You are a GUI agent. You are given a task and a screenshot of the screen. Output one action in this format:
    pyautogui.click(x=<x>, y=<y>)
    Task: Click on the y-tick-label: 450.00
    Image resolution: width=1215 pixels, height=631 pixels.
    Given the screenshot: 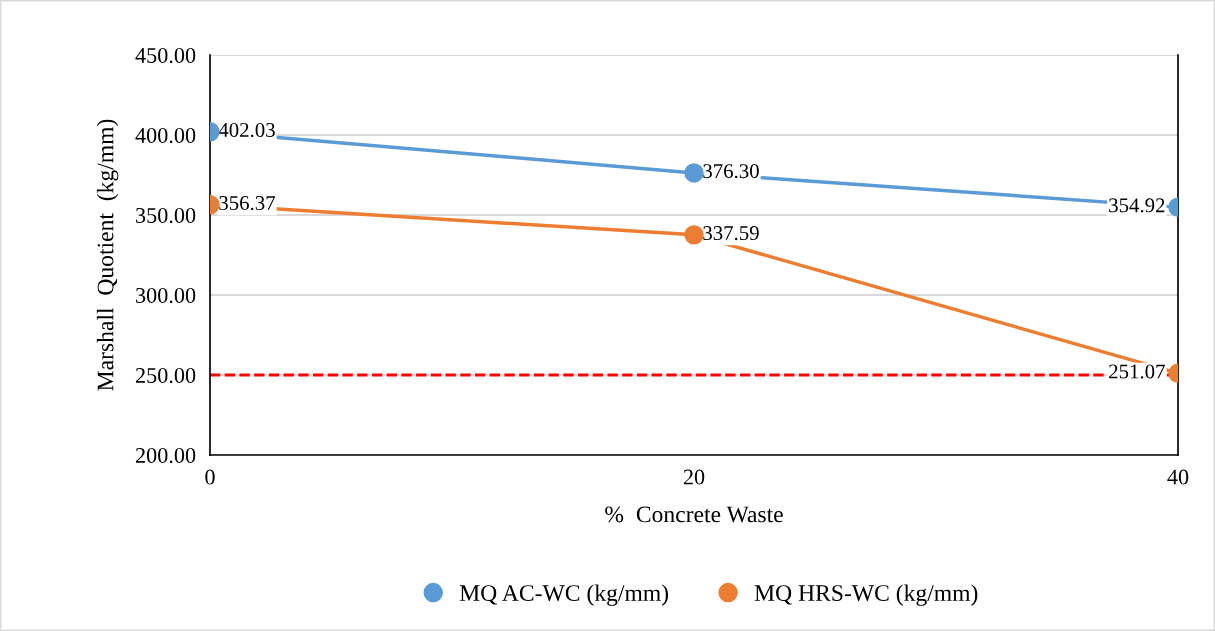 What is the action you would take?
    pyautogui.click(x=165, y=55)
    